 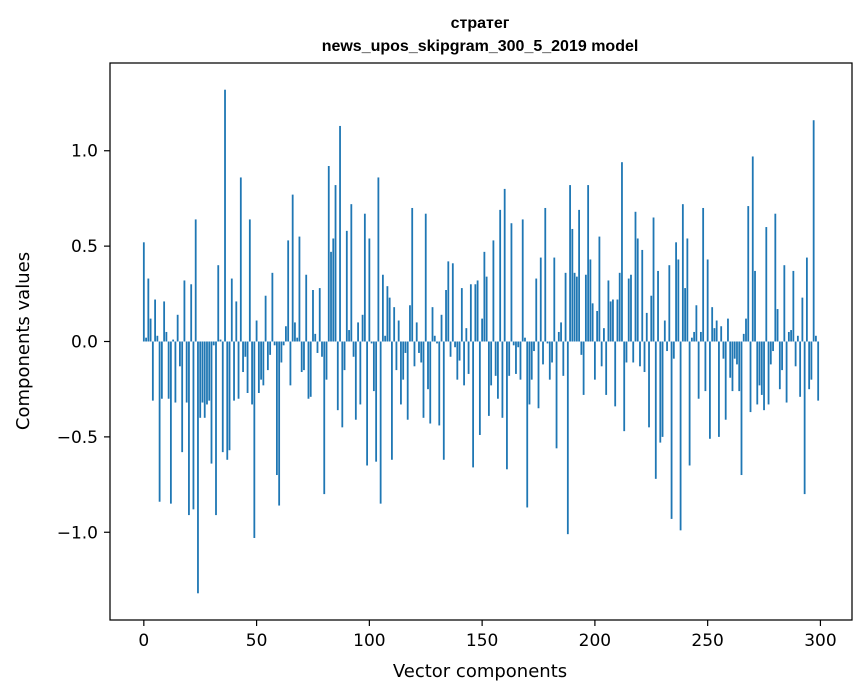 I want to click on x-axis-label: Vector components, so click(x=480, y=671).